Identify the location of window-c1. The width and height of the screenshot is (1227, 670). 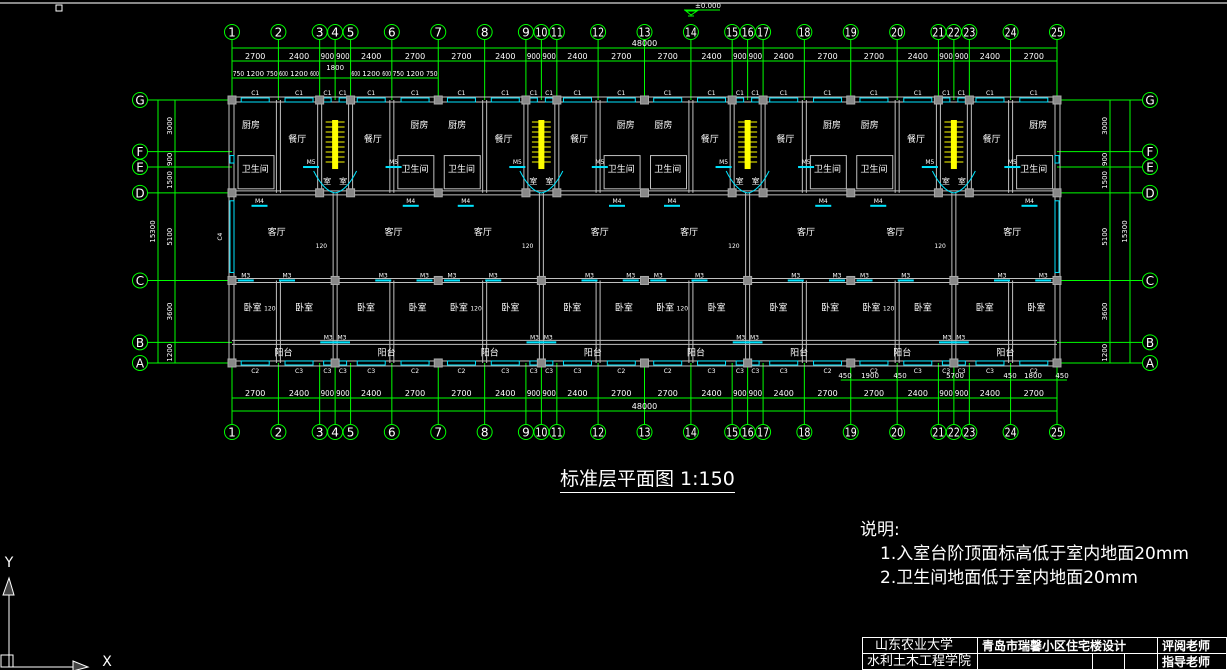
(668, 100).